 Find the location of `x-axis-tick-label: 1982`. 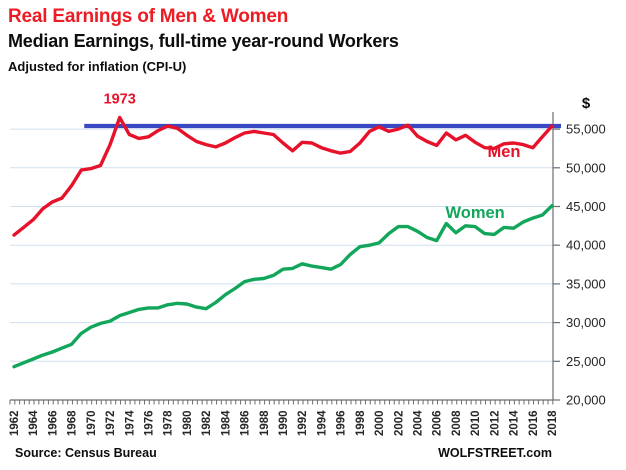

x-axis-tick-label: 1982 is located at coordinates (207, 423).